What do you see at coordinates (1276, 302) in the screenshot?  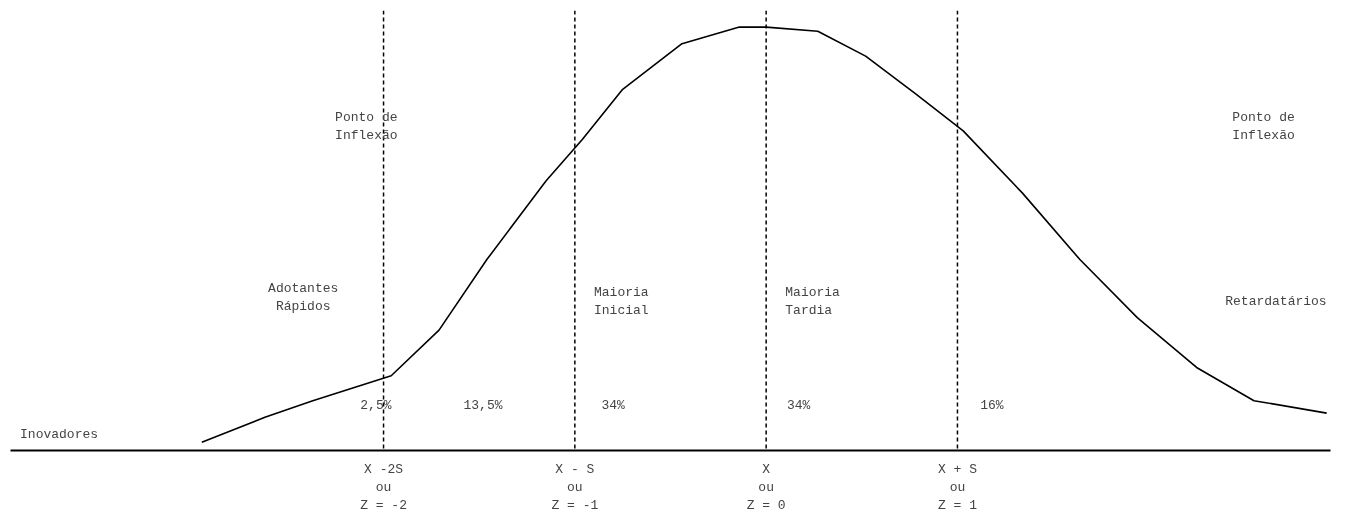 I see `annotation: Retardatários` at bounding box center [1276, 302].